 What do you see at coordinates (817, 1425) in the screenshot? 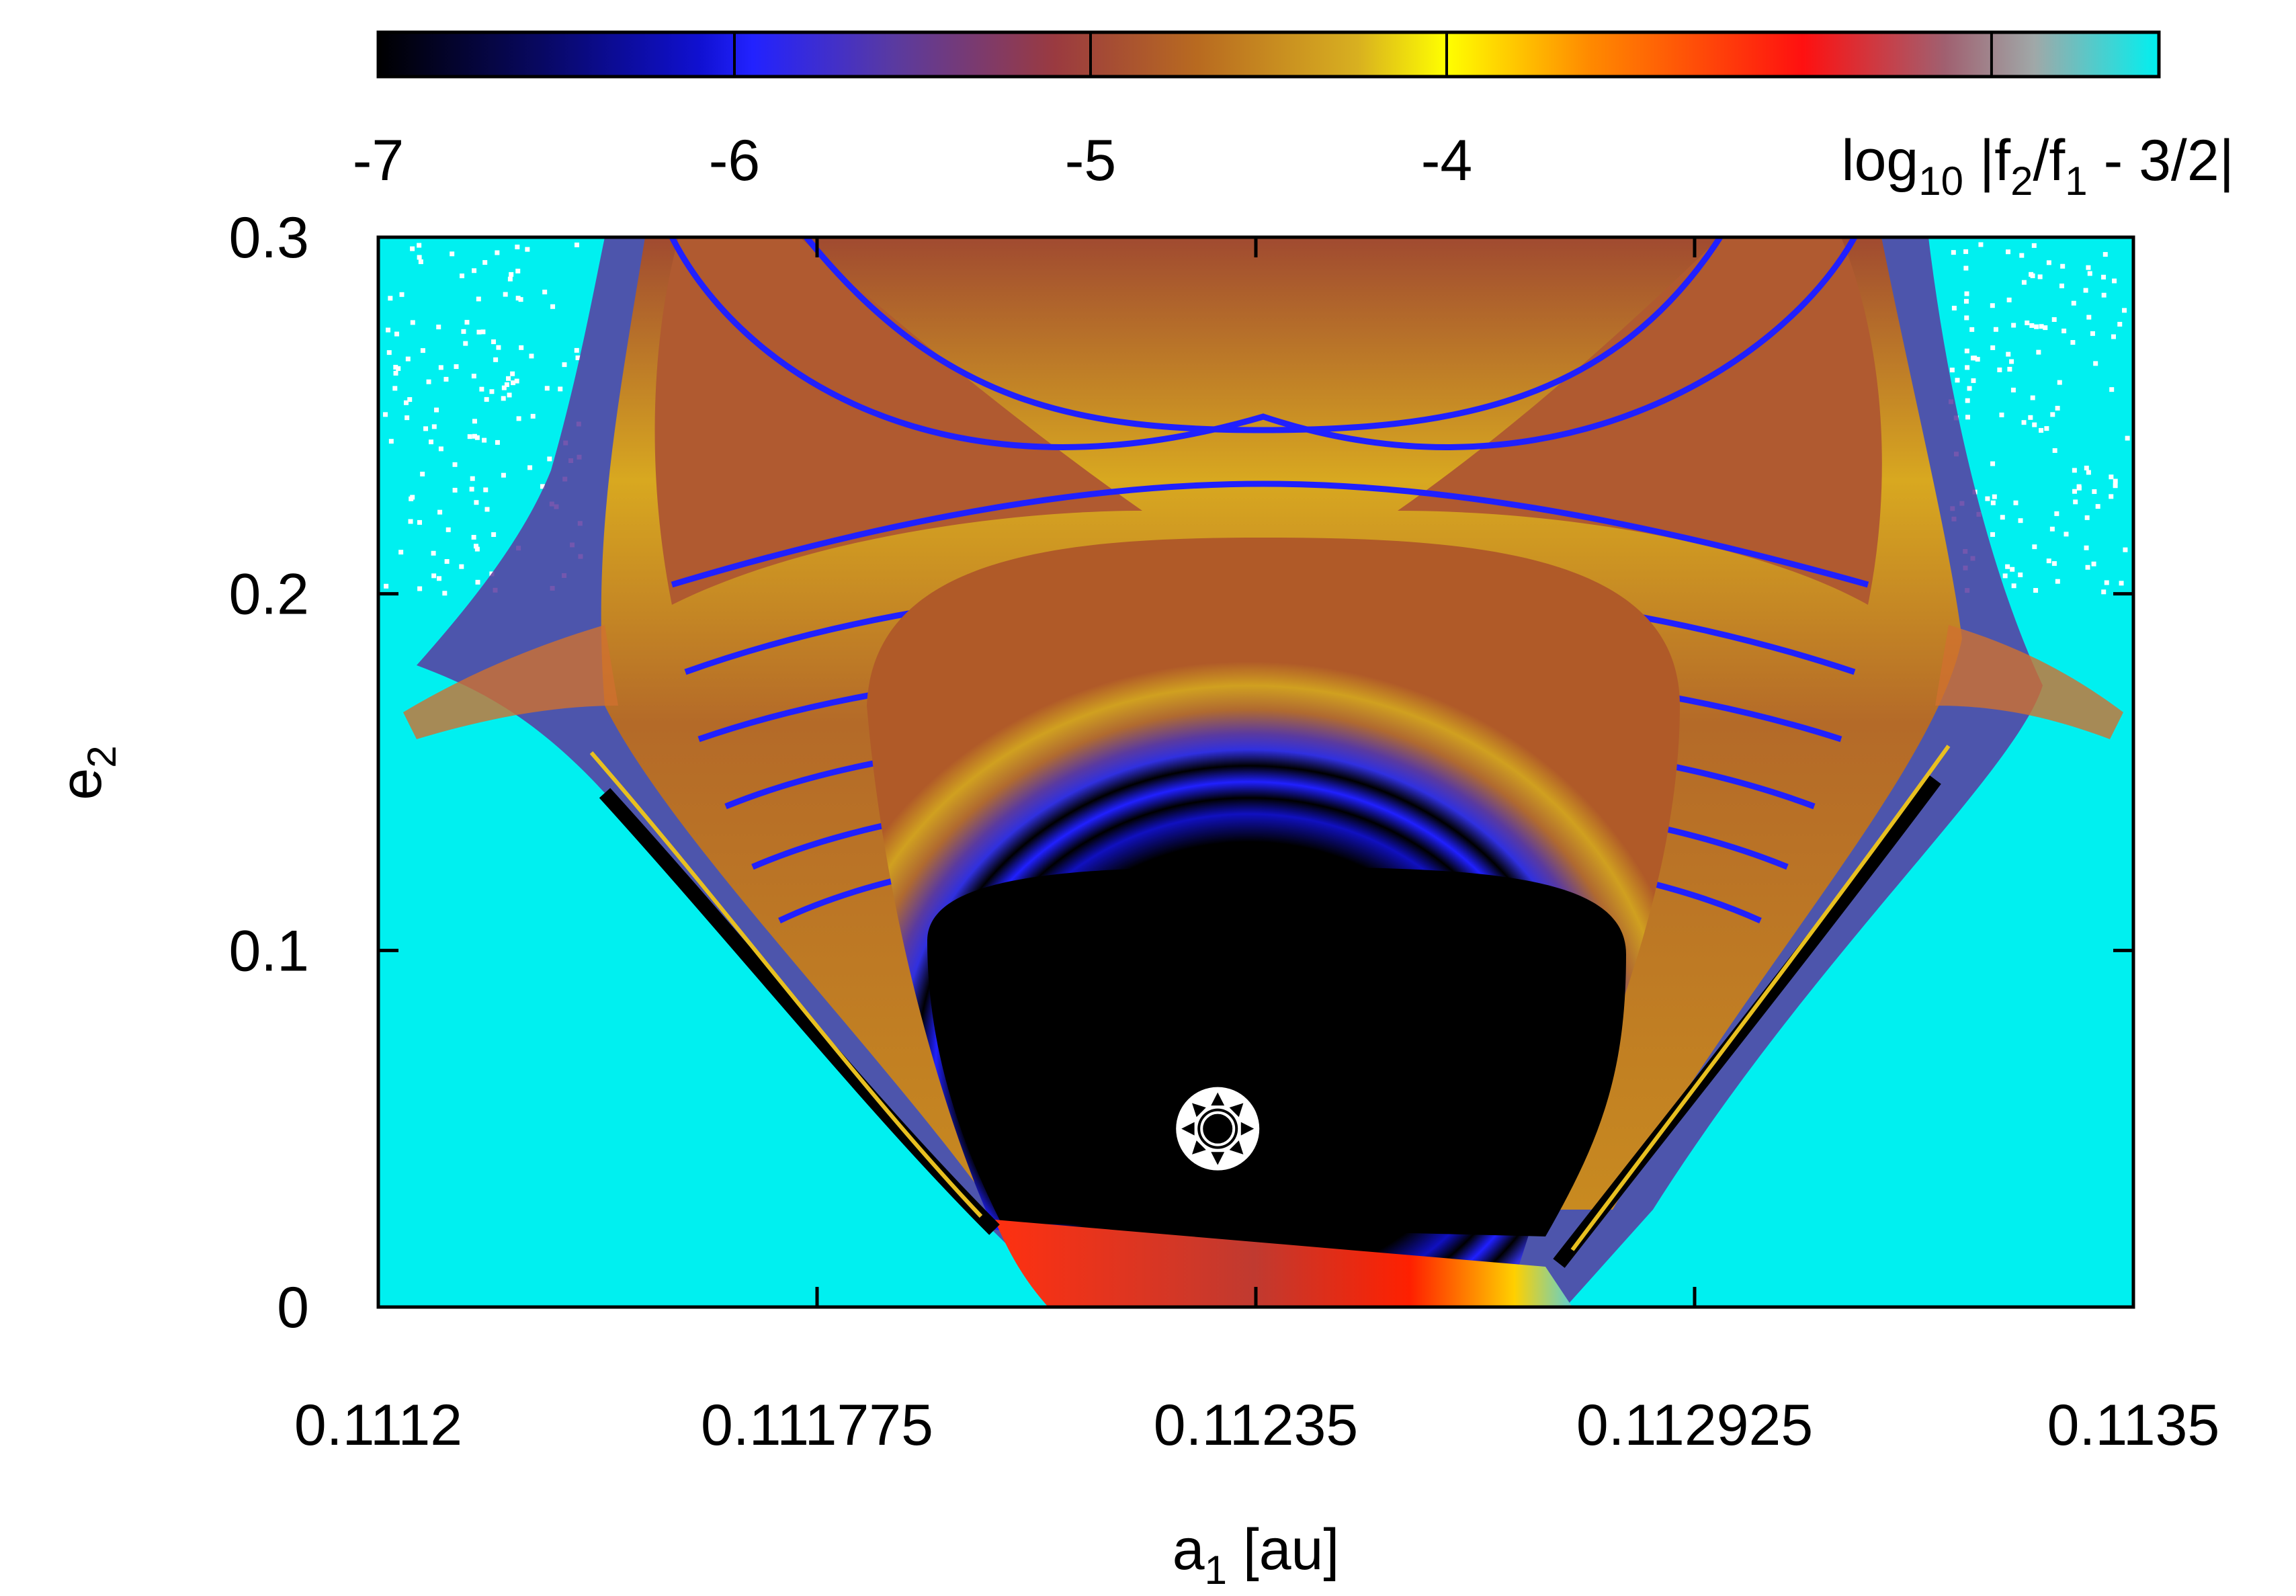
I see `x-tick-label: 0.111775` at bounding box center [817, 1425].